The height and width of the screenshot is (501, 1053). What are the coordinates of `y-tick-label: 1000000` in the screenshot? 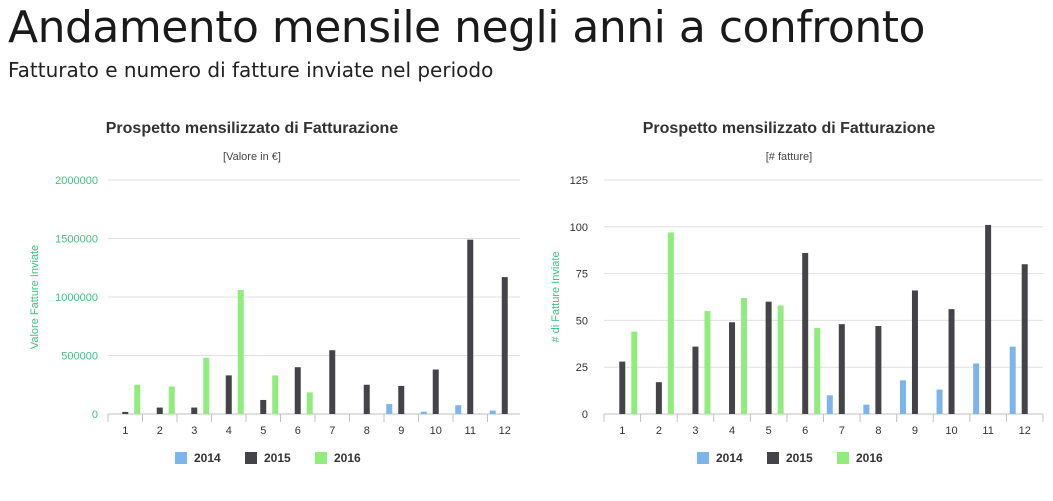 It's located at (76, 298).